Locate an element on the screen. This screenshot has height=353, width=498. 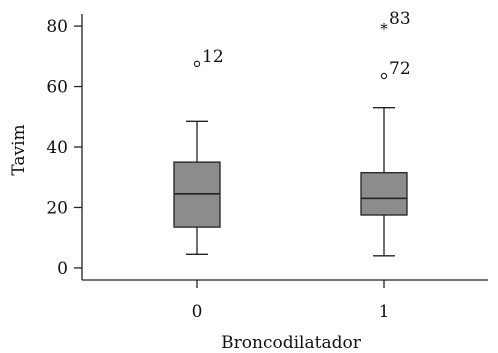
y-axis: 0 20 40 60 80 is located at coordinates (64, 147).